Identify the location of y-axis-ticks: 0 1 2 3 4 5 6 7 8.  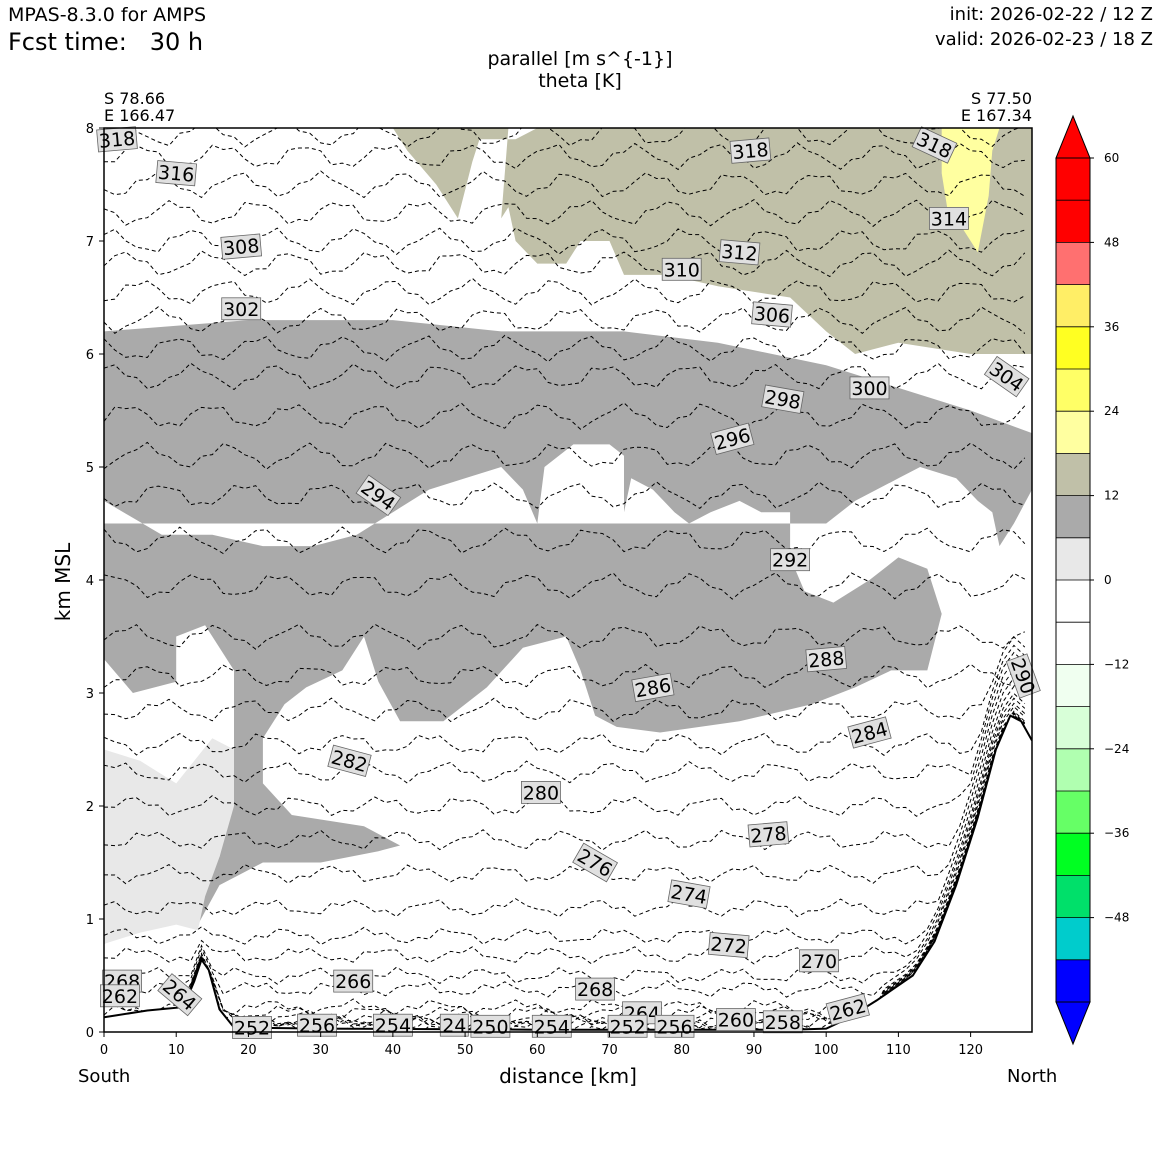
(95, 581).